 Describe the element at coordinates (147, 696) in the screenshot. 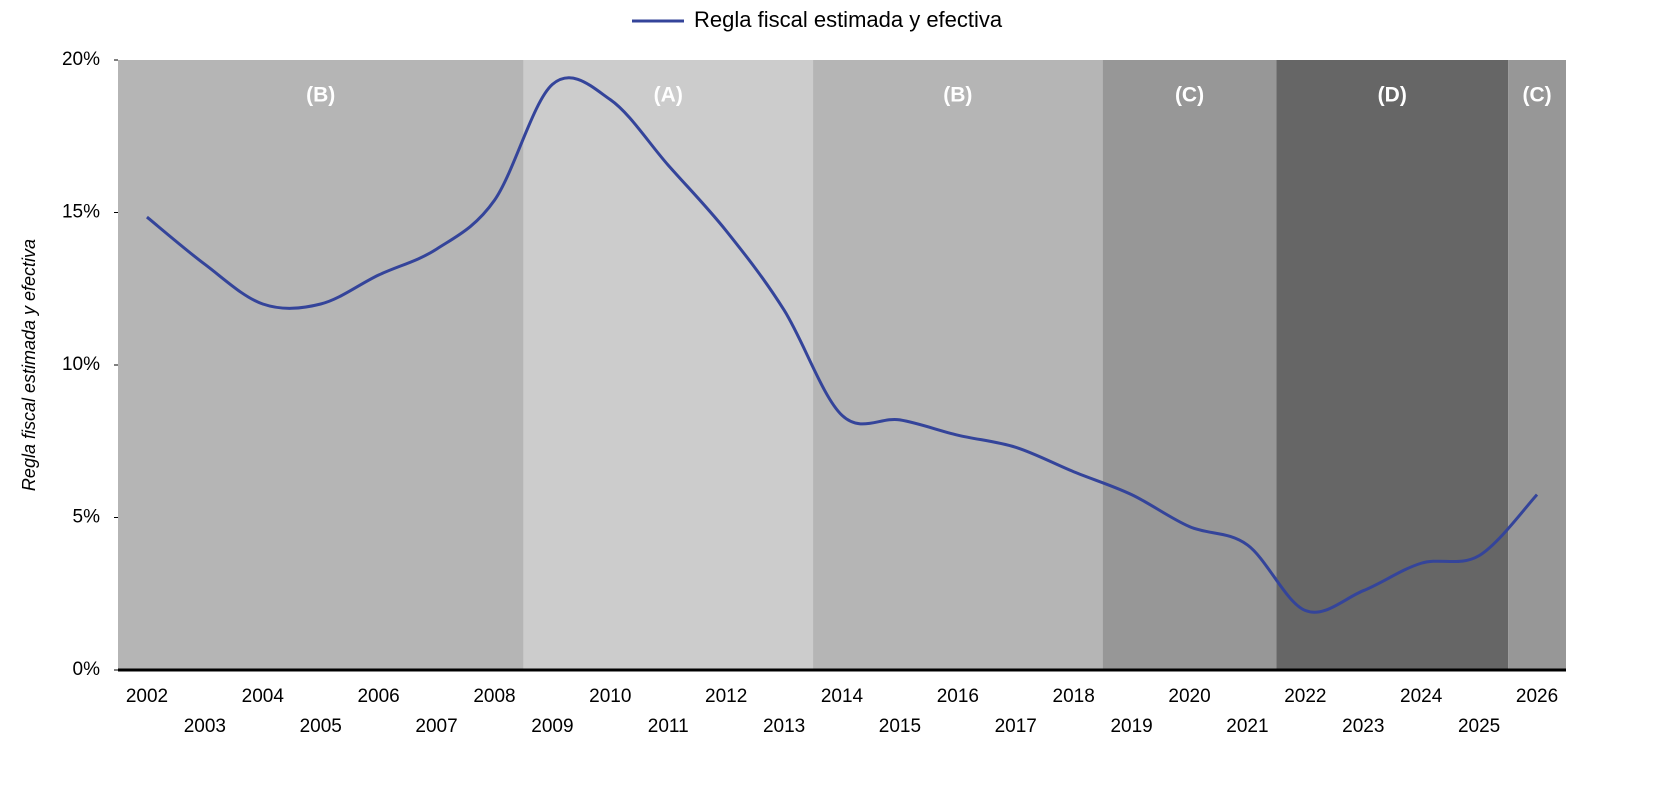

I see `x-tick-label: 2002` at that location.